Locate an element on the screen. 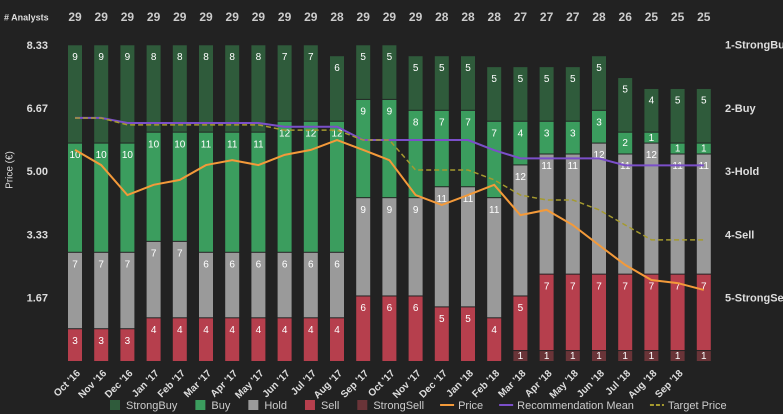 The height and width of the screenshot is (414, 783). legend-item: StrongBuy is located at coordinates (144, 406).